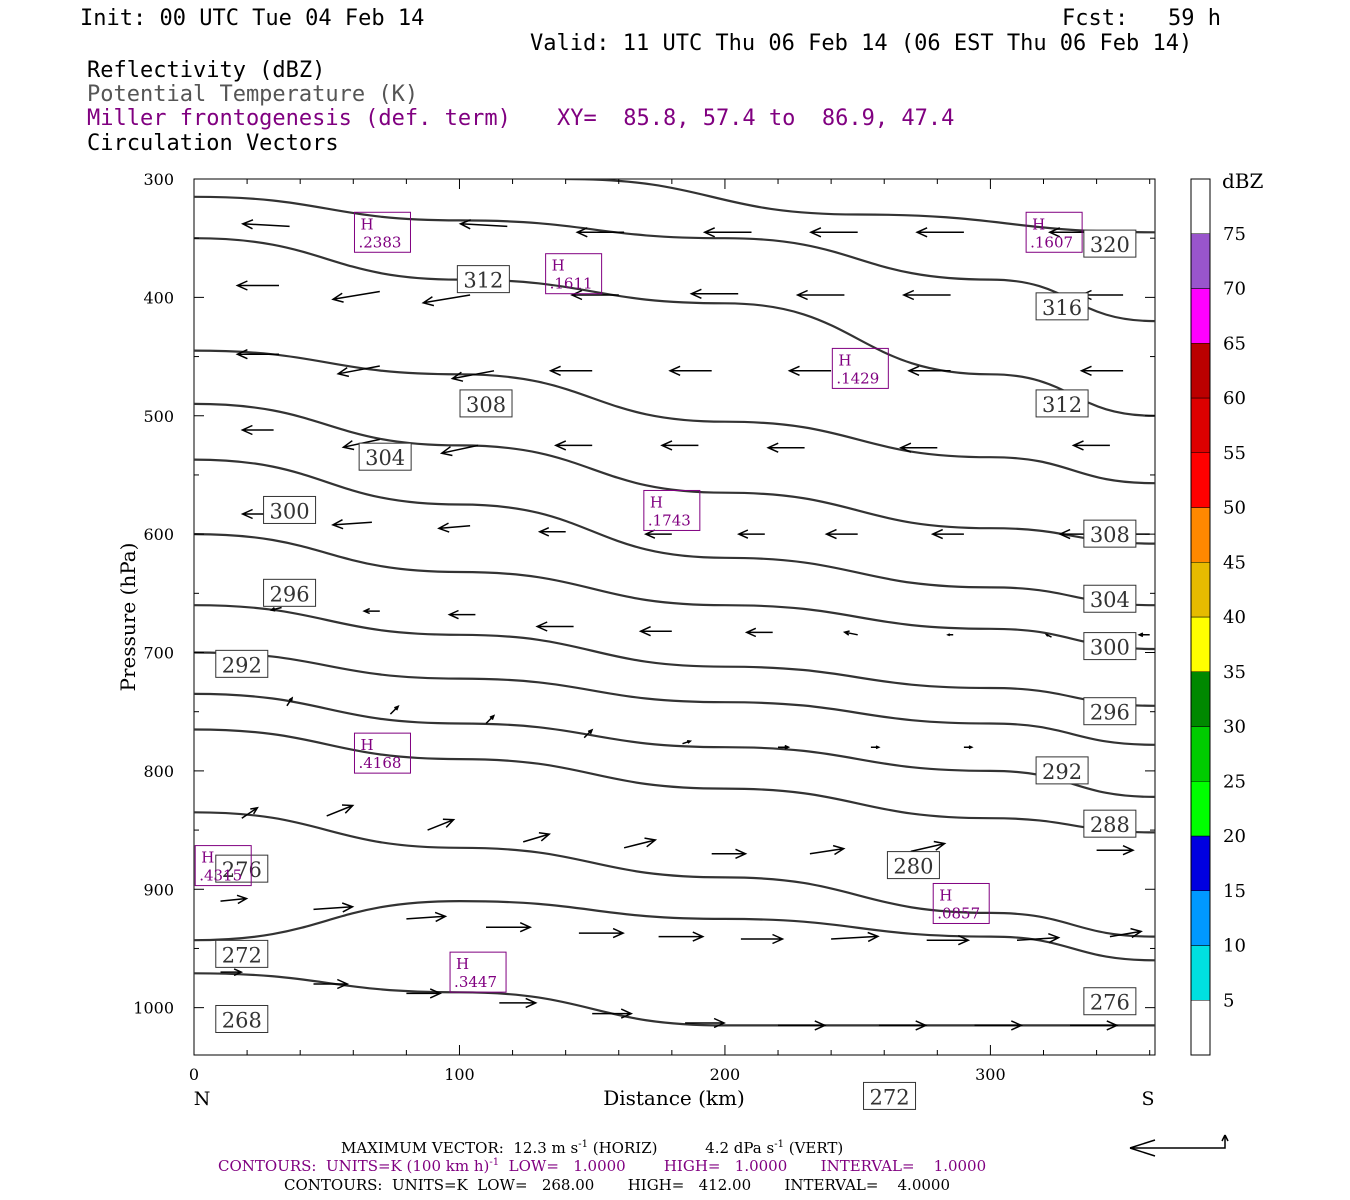 The height and width of the screenshot is (1200, 1350). I want to click on colorbar-level-label: 75, so click(1234, 234).